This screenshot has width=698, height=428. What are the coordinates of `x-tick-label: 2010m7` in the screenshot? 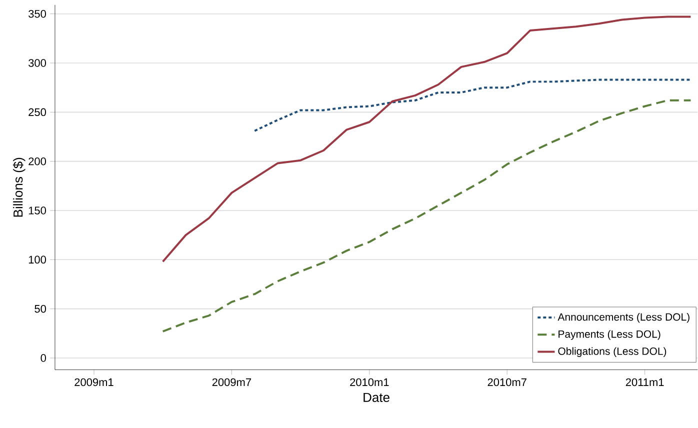 It's located at (507, 382).